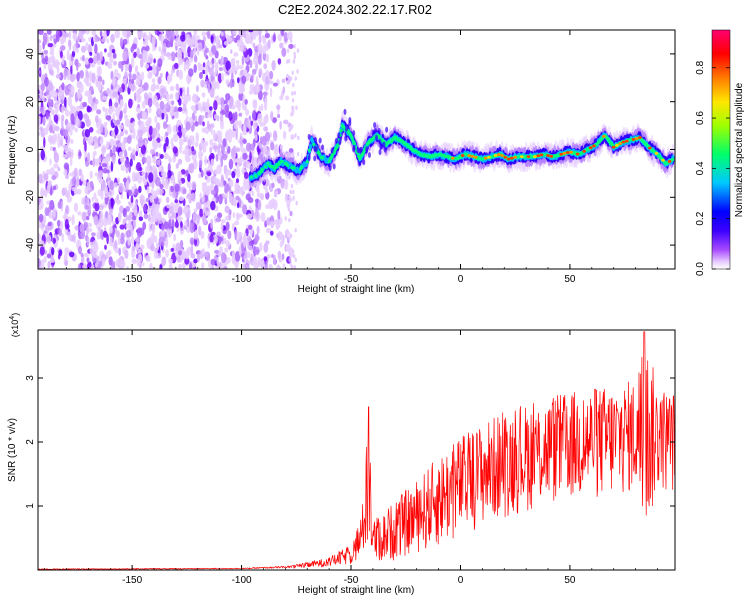 Image resolution: width=750 pixels, height=600 pixels. I want to click on spectrogram-x-tick-label: 0, so click(461, 279).